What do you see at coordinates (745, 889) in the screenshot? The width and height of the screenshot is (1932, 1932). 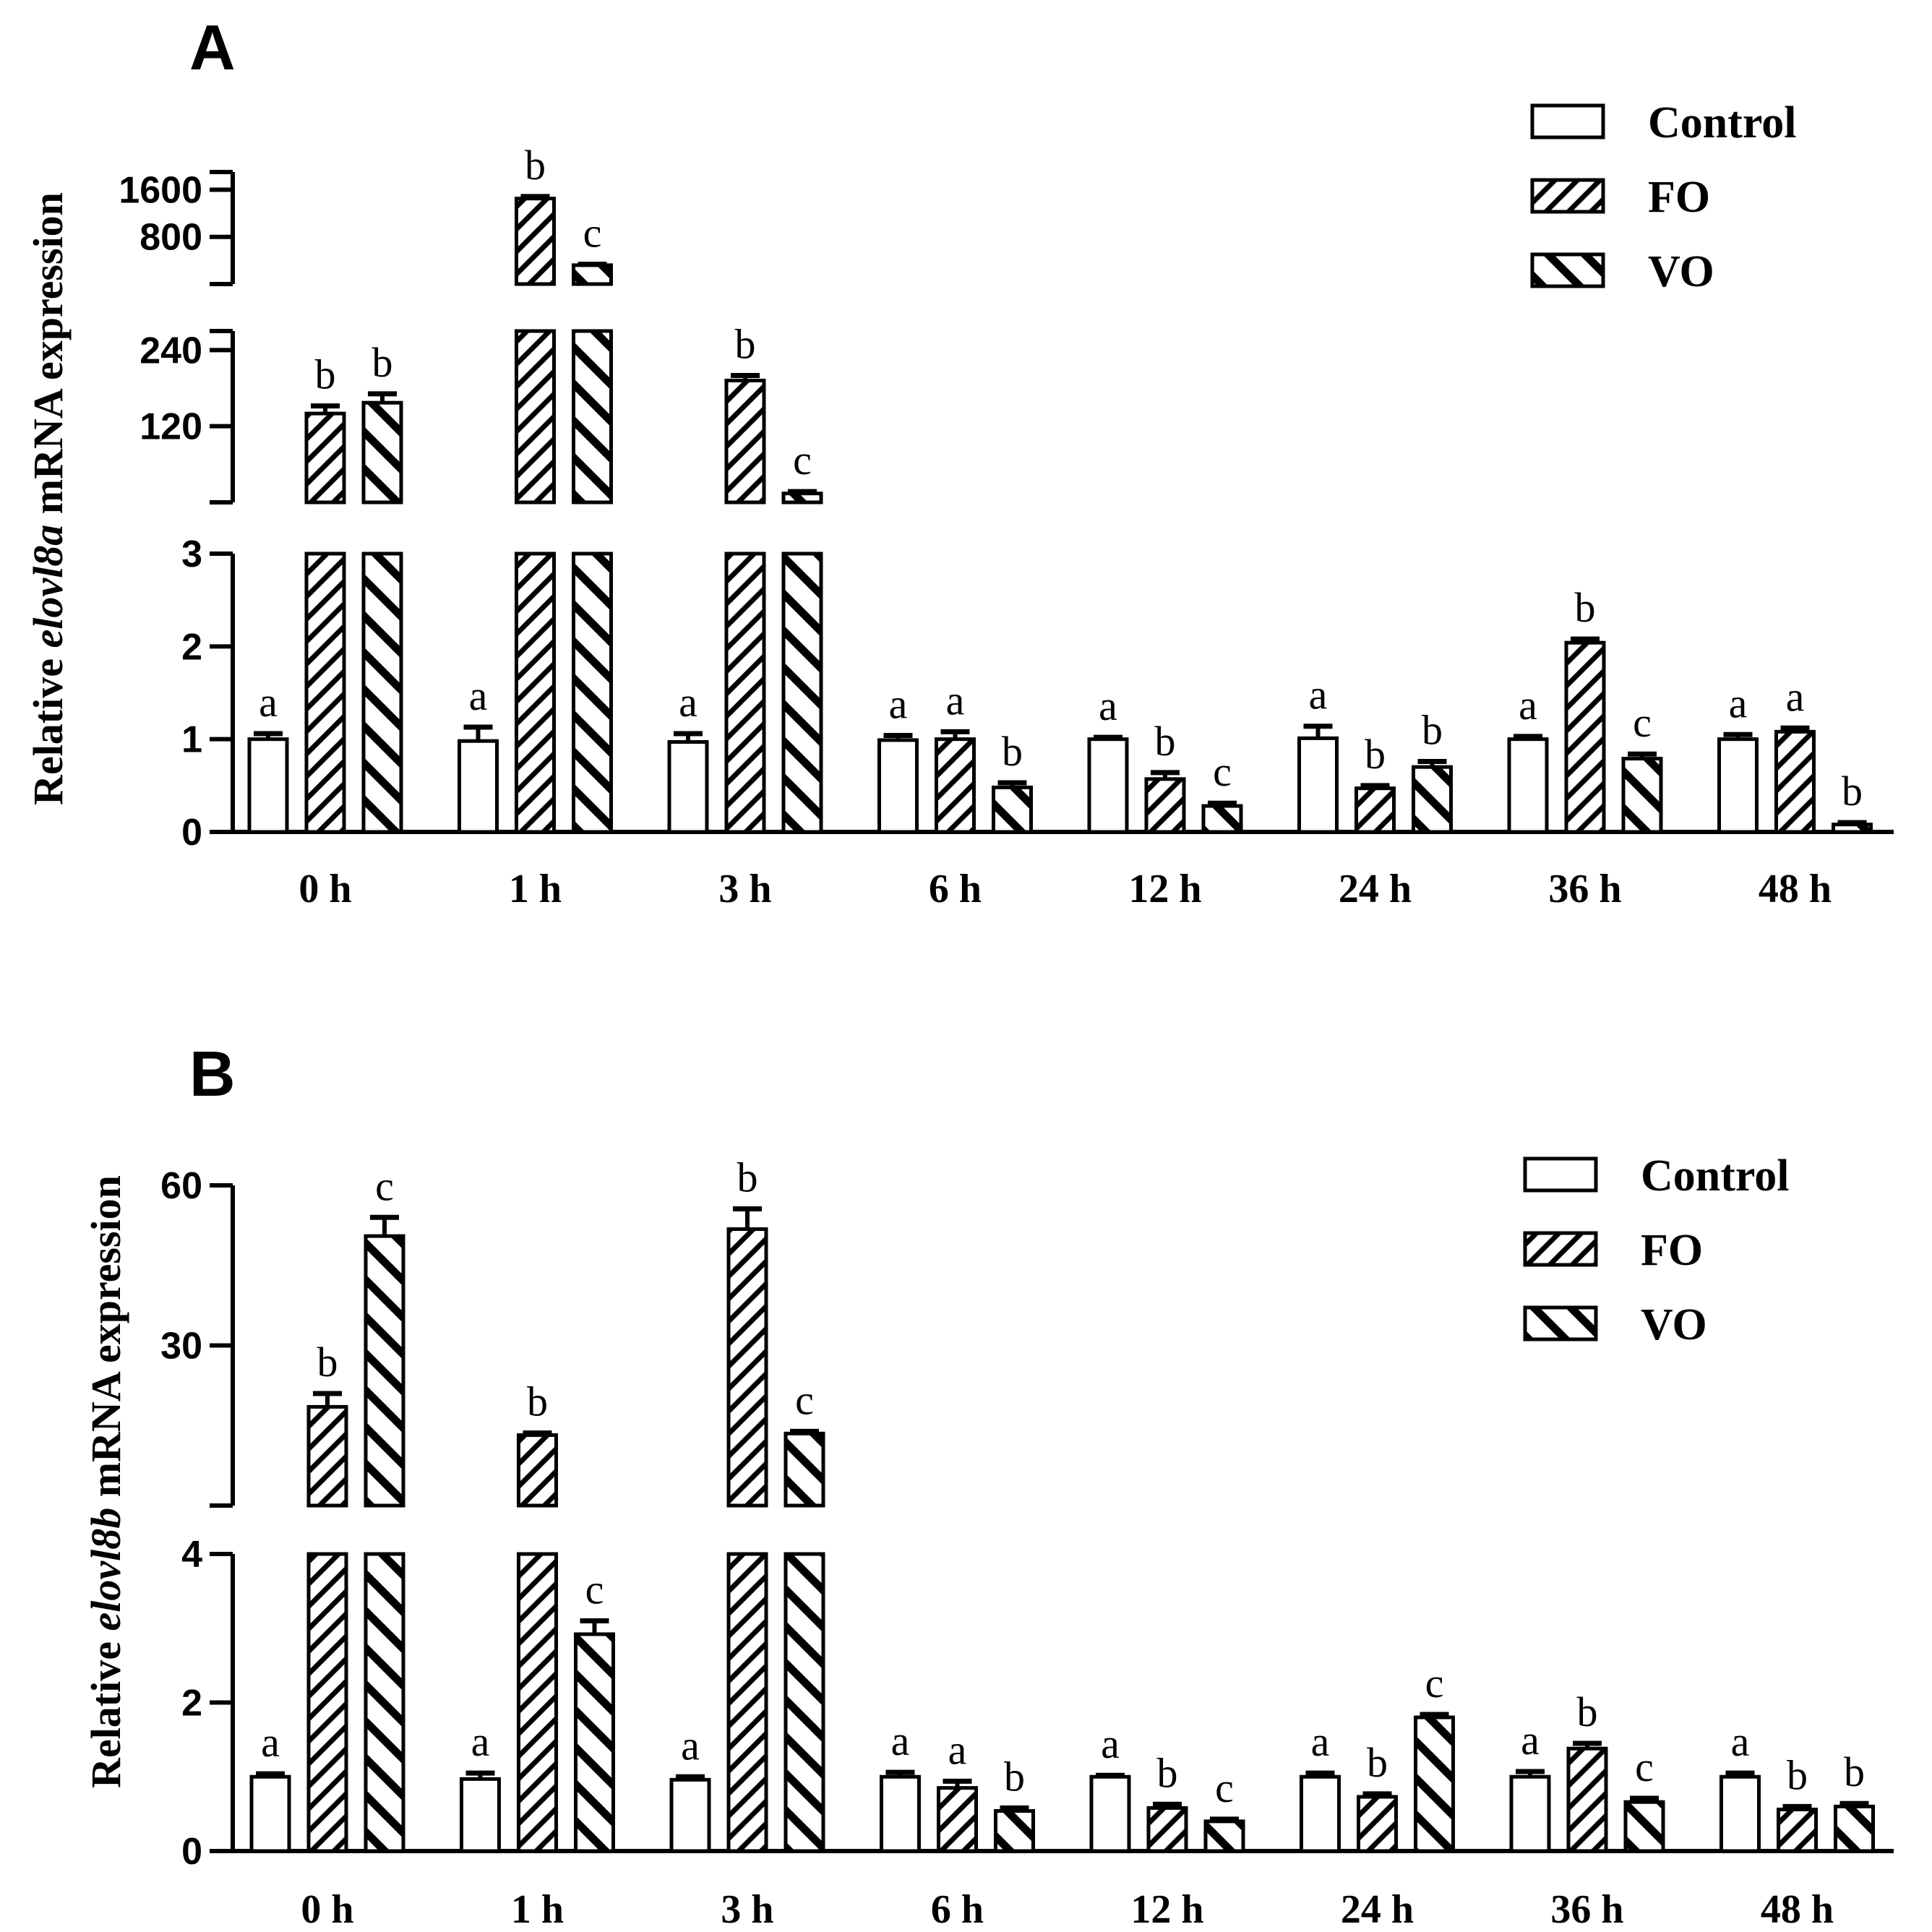 I see `x-tick-label-a: 3 h` at bounding box center [745, 889].